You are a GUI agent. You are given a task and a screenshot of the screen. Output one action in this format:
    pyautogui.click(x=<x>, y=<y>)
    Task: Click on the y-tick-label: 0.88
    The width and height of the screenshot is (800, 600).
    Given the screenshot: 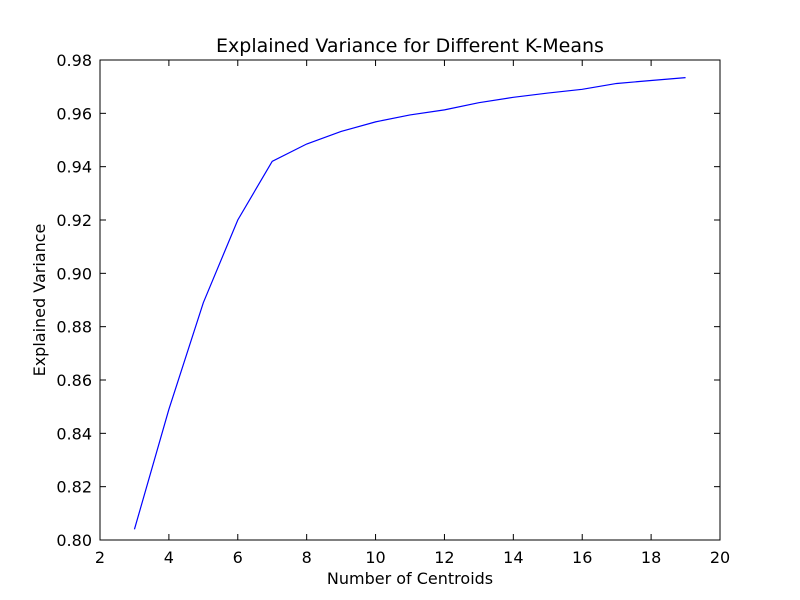 What is the action you would take?
    pyautogui.click(x=74, y=327)
    